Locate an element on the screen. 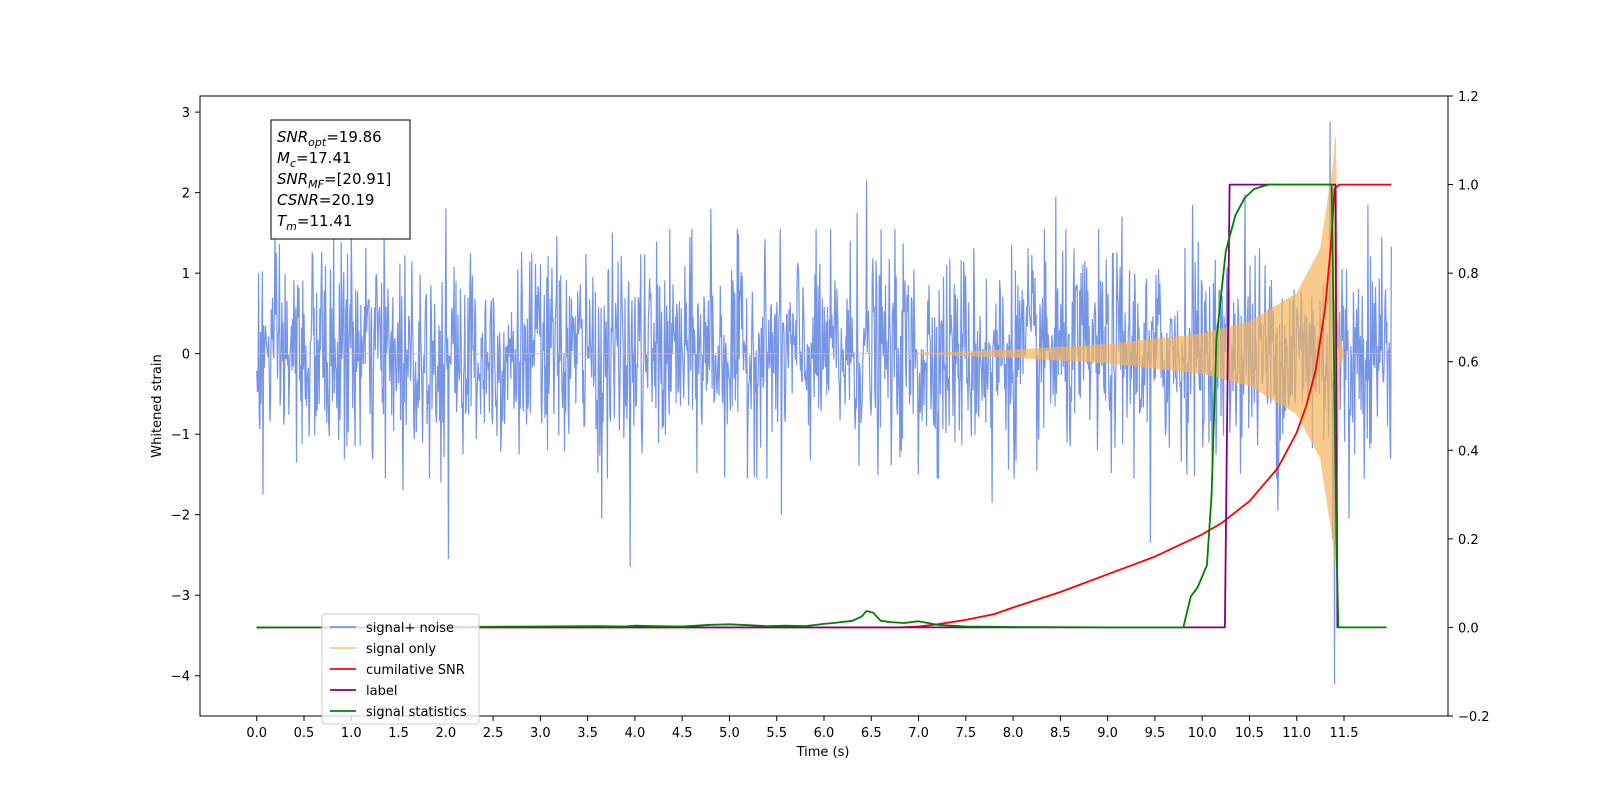 The height and width of the screenshot is (800, 1600). x-tick-label: 7.0 is located at coordinates (918, 733).